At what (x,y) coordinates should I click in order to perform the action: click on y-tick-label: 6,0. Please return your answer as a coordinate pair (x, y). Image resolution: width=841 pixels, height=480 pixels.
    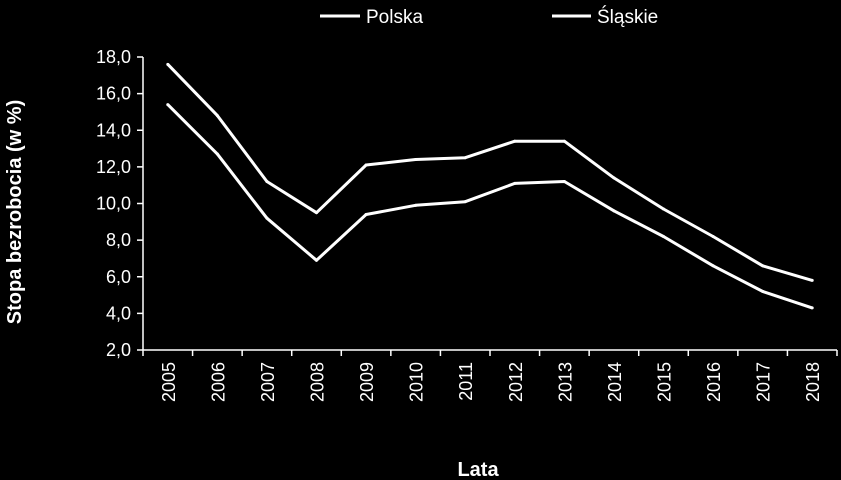
    Looking at the image, I should click on (118, 277).